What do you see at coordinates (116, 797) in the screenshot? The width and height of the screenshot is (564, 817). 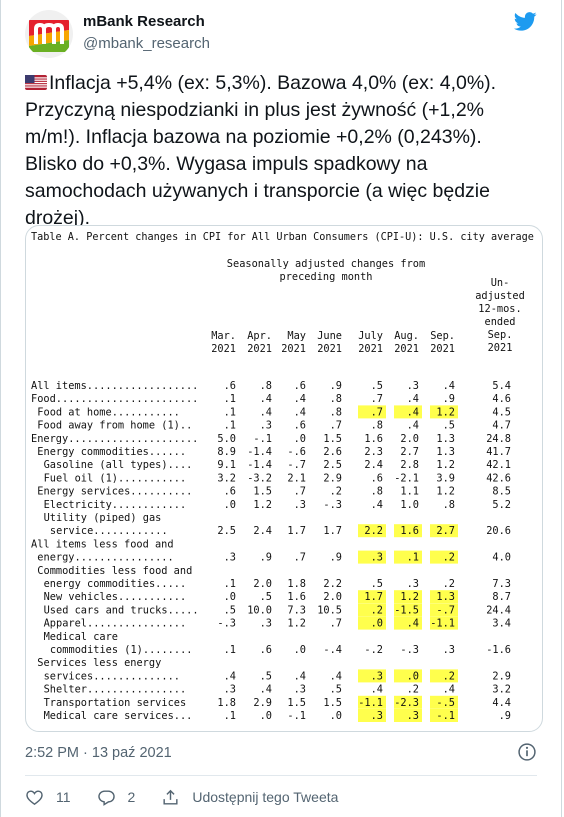 I see `reply-button: 2` at bounding box center [116, 797].